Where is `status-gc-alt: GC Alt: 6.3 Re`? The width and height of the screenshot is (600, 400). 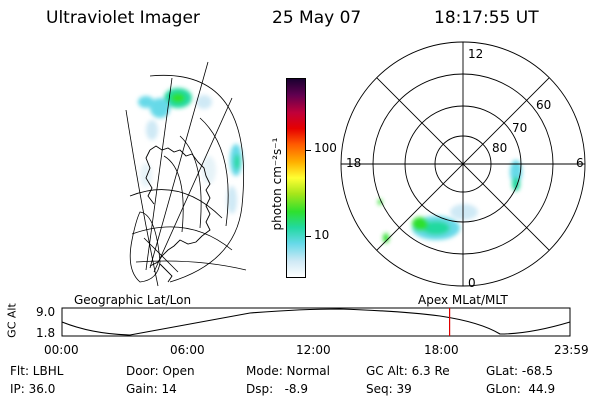 status-gc-alt: GC Alt: 6.3 Re is located at coordinates (408, 371).